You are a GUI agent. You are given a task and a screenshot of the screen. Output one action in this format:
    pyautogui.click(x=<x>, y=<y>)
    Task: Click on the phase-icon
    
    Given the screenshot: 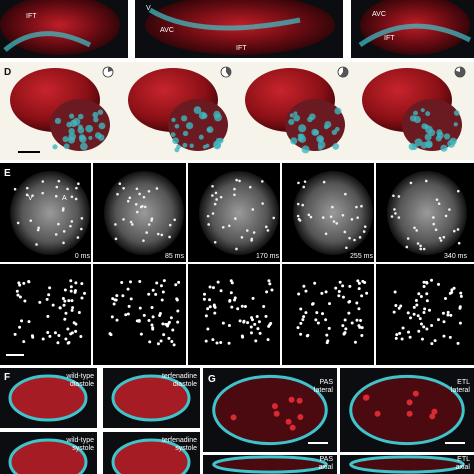 What is the action you would take?
    pyautogui.click(x=460, y=72)
    